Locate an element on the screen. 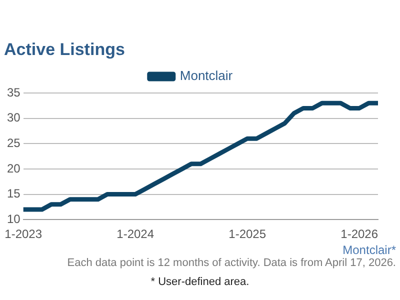 The width and height of the screenshot is (400, 300). x-tick-label: 1-2023 is located at coordinates (23, 234).